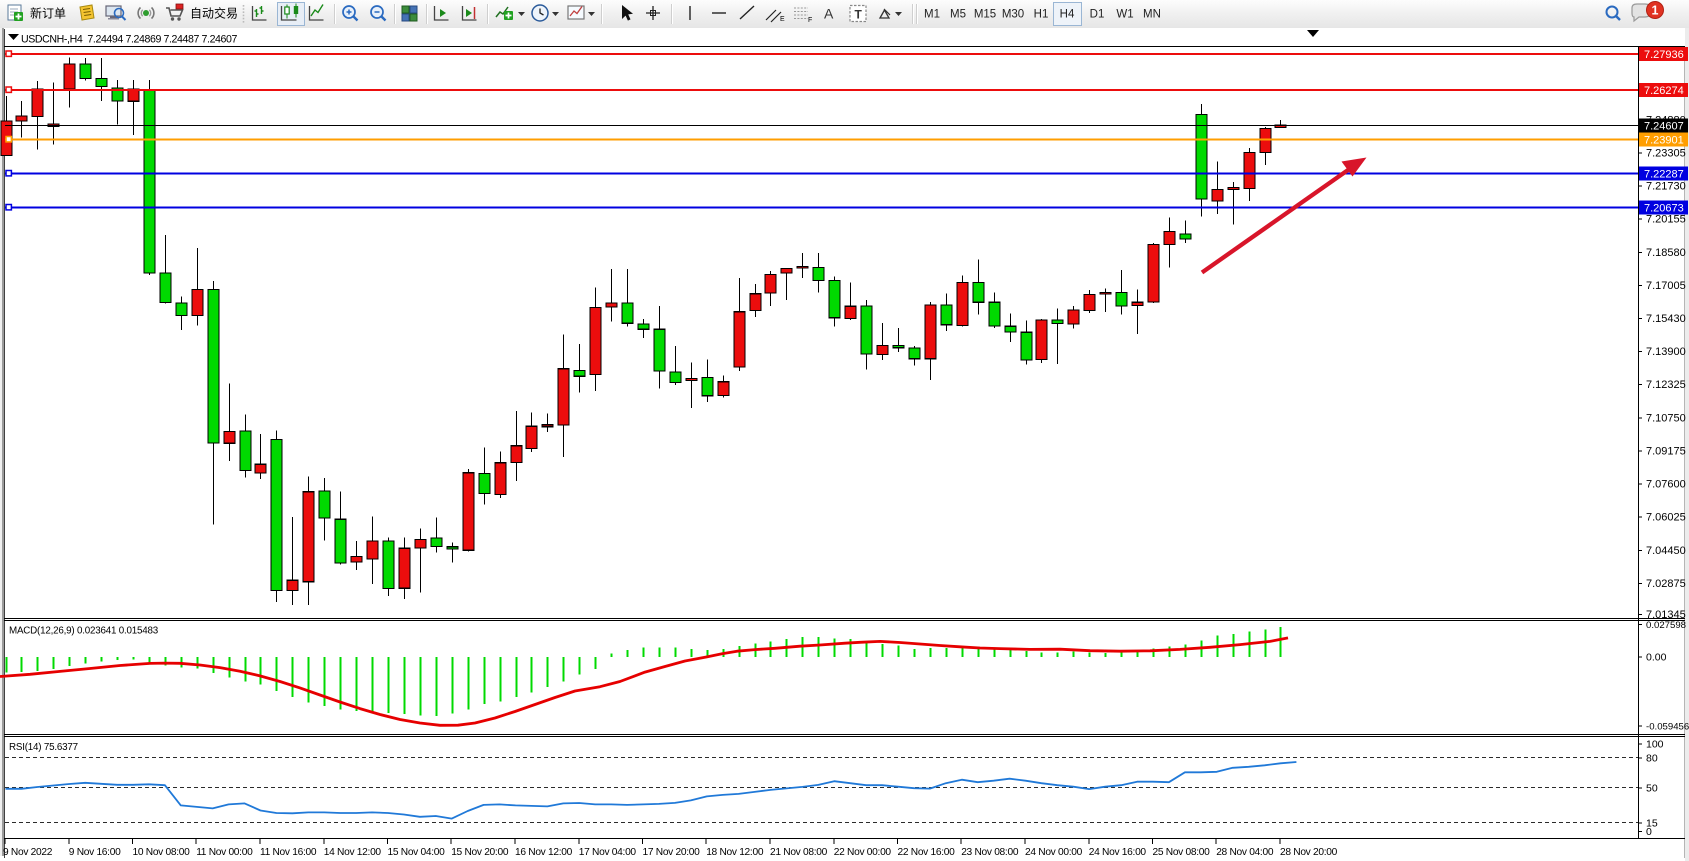  I want to click on svg-text: 10 Nov 08:00, so click(162, 852).